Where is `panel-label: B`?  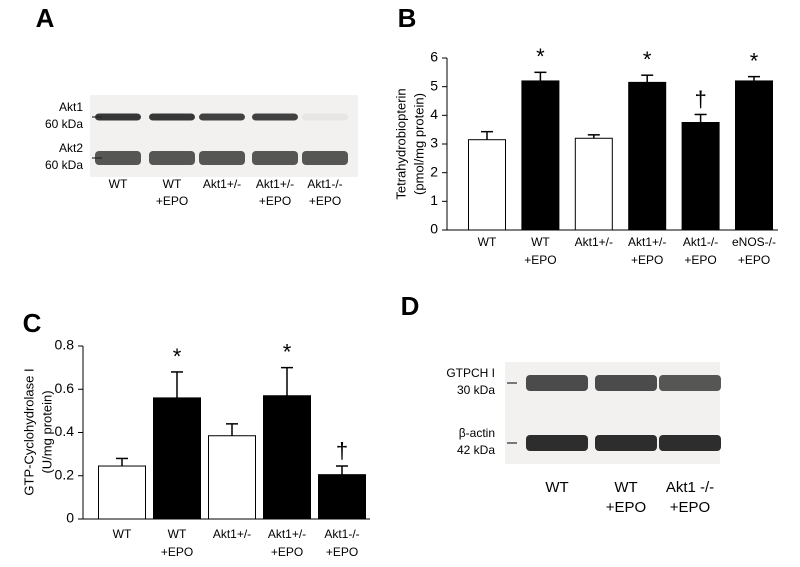
panel-label: B is located at coordinates (407, 18).